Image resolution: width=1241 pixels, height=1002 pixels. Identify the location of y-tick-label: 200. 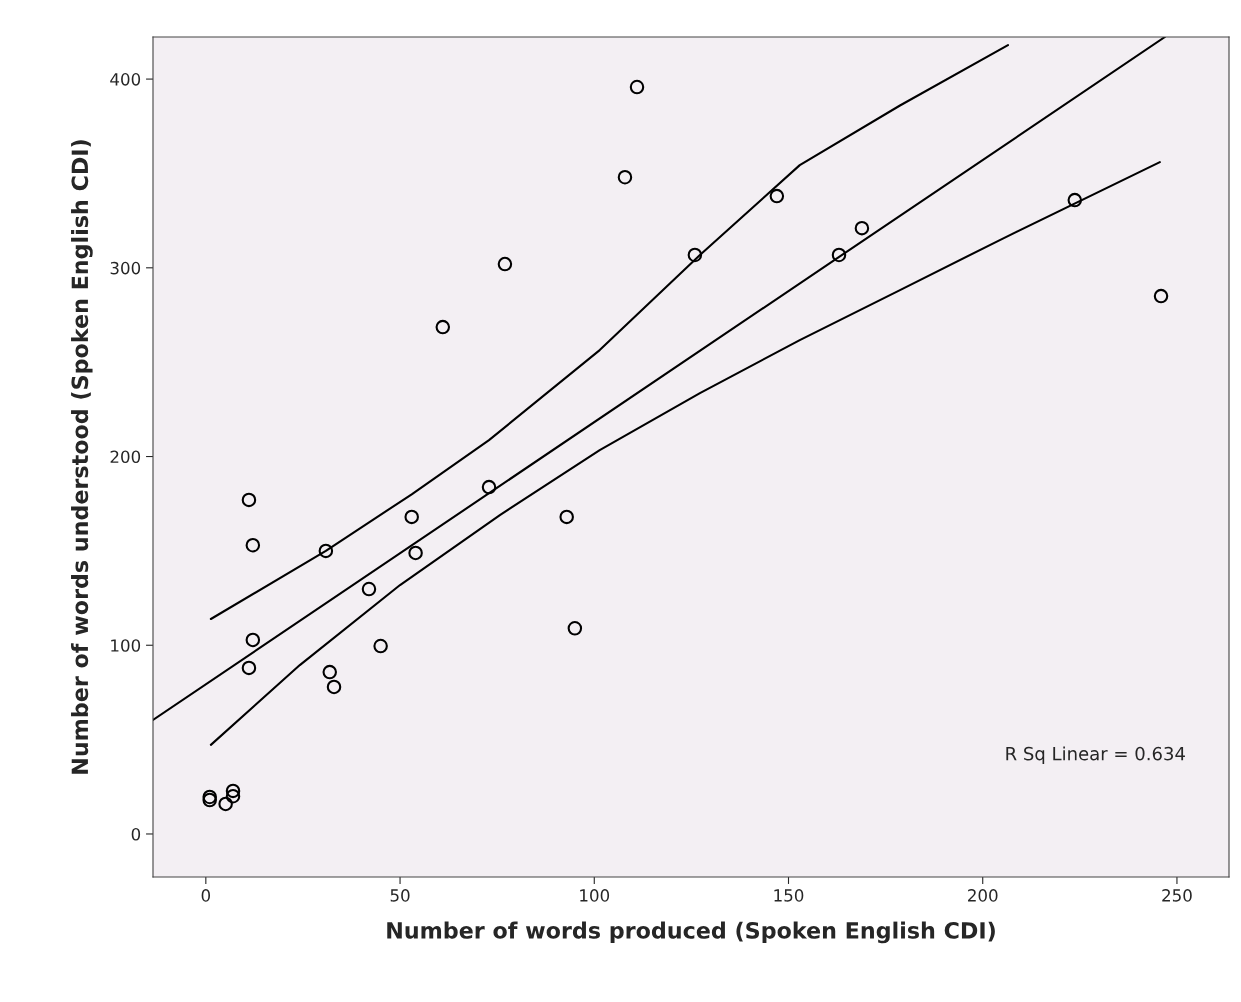
(125, 457).